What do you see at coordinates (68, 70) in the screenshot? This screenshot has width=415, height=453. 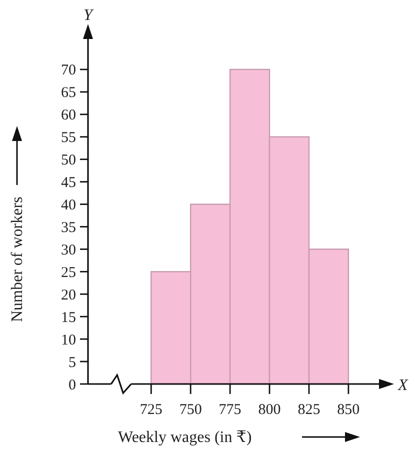 I see `y-tick-label: 70` at bounding box center [68, 70].